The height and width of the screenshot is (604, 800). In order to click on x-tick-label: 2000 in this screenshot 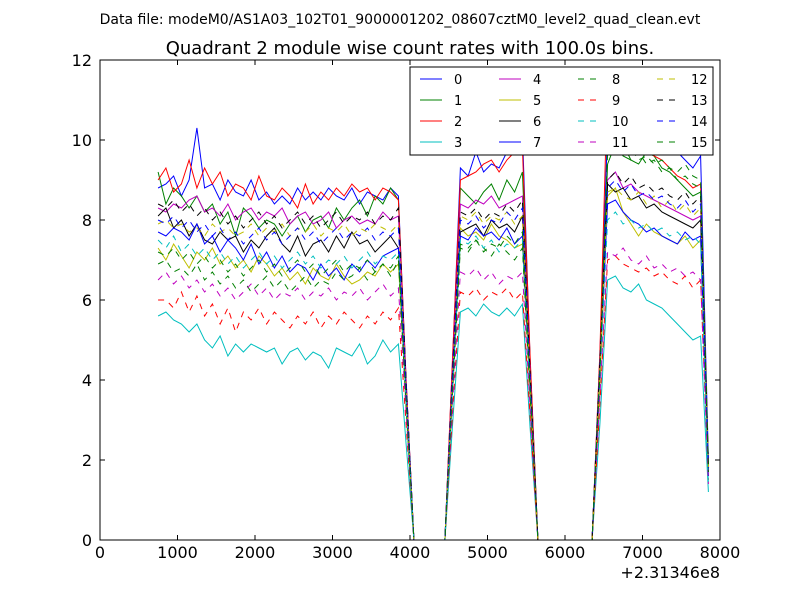, I will do `click(255, 552)`.